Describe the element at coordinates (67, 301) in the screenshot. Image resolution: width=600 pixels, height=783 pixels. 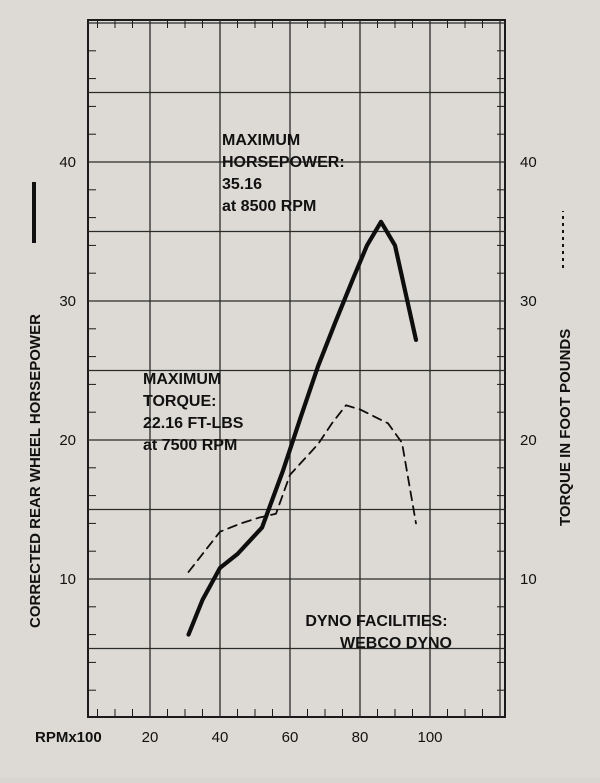
I see `y-tick-label-left: 30` at that location.